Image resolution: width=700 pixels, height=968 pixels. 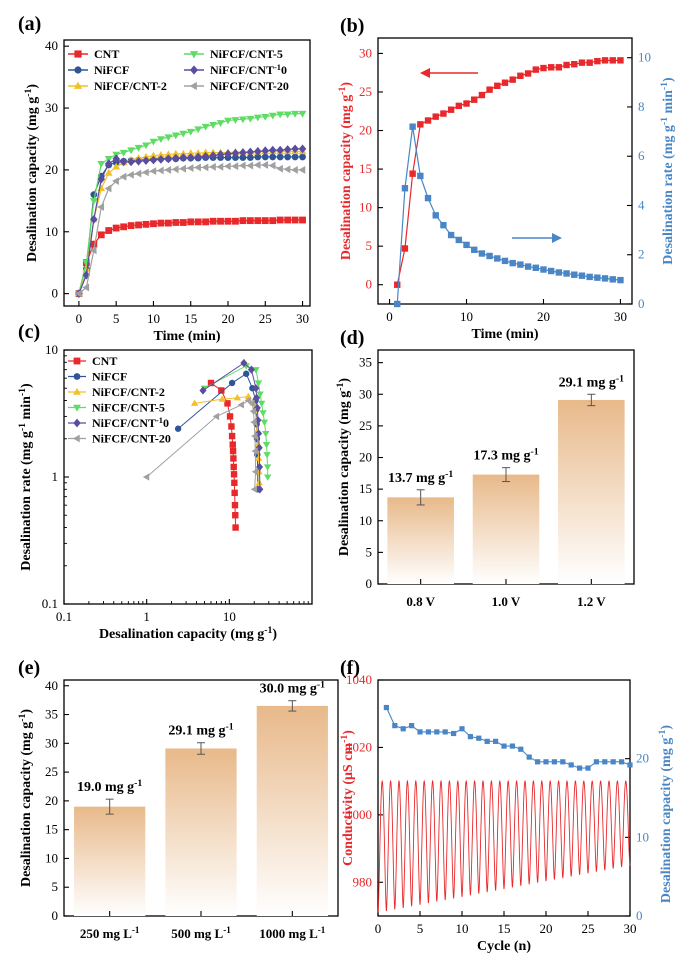 I want to click on panel-label: (b), so click(x=352, y=26).